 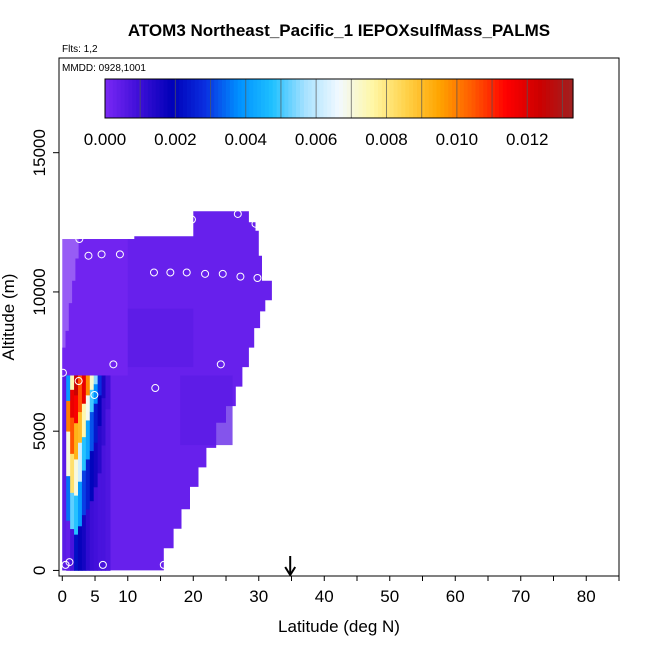 What do you see at coordinates (104, 68) in the screenshot?
I see `mmdd-label: MMDD: 0928,1001` at bounding box center [104, 68].